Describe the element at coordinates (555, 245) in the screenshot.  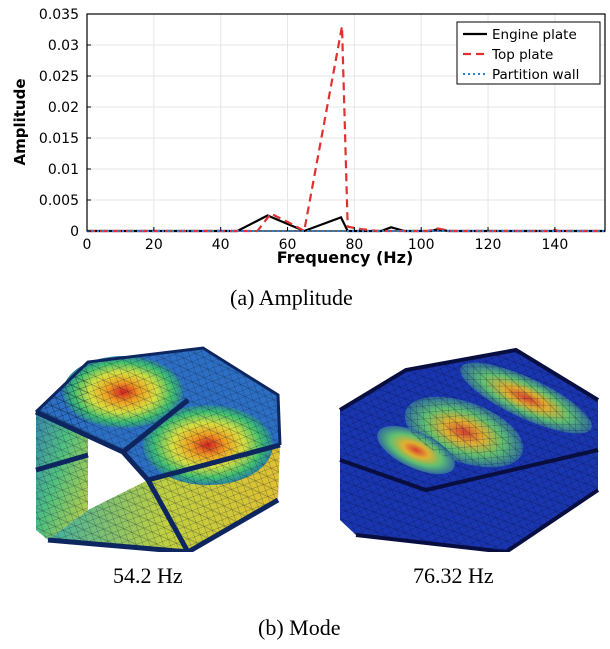
I see `x-tick-label: 140` at that location.